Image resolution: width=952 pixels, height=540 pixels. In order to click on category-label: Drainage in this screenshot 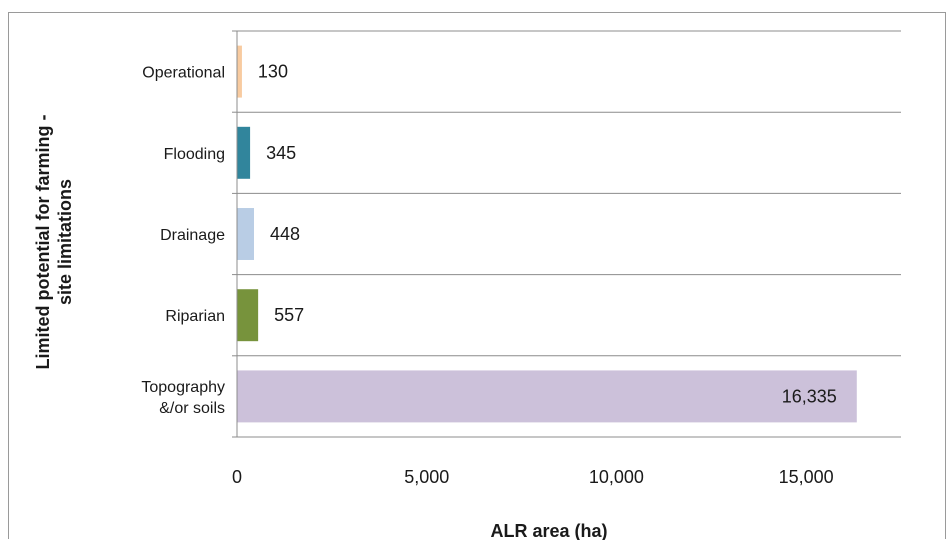, I will do `click(192, 235)`.